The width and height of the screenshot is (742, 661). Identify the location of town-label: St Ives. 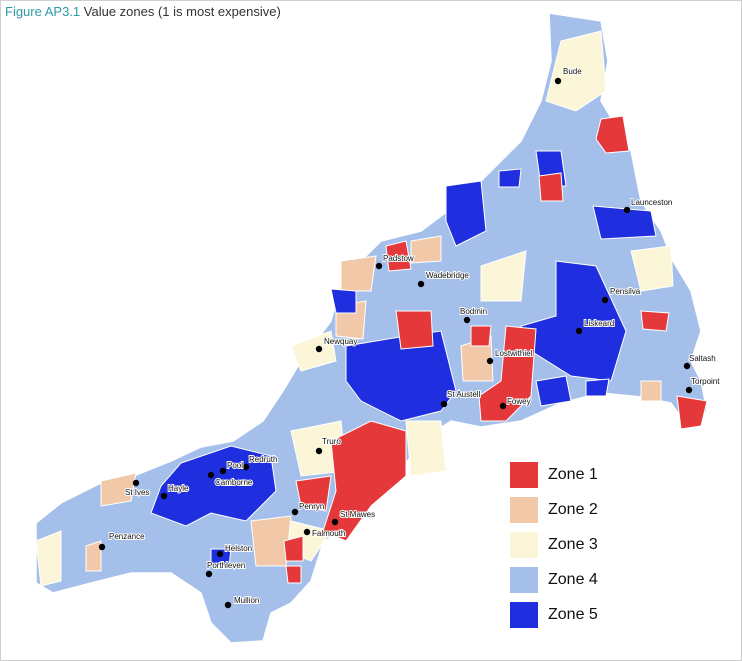
(137, 492).